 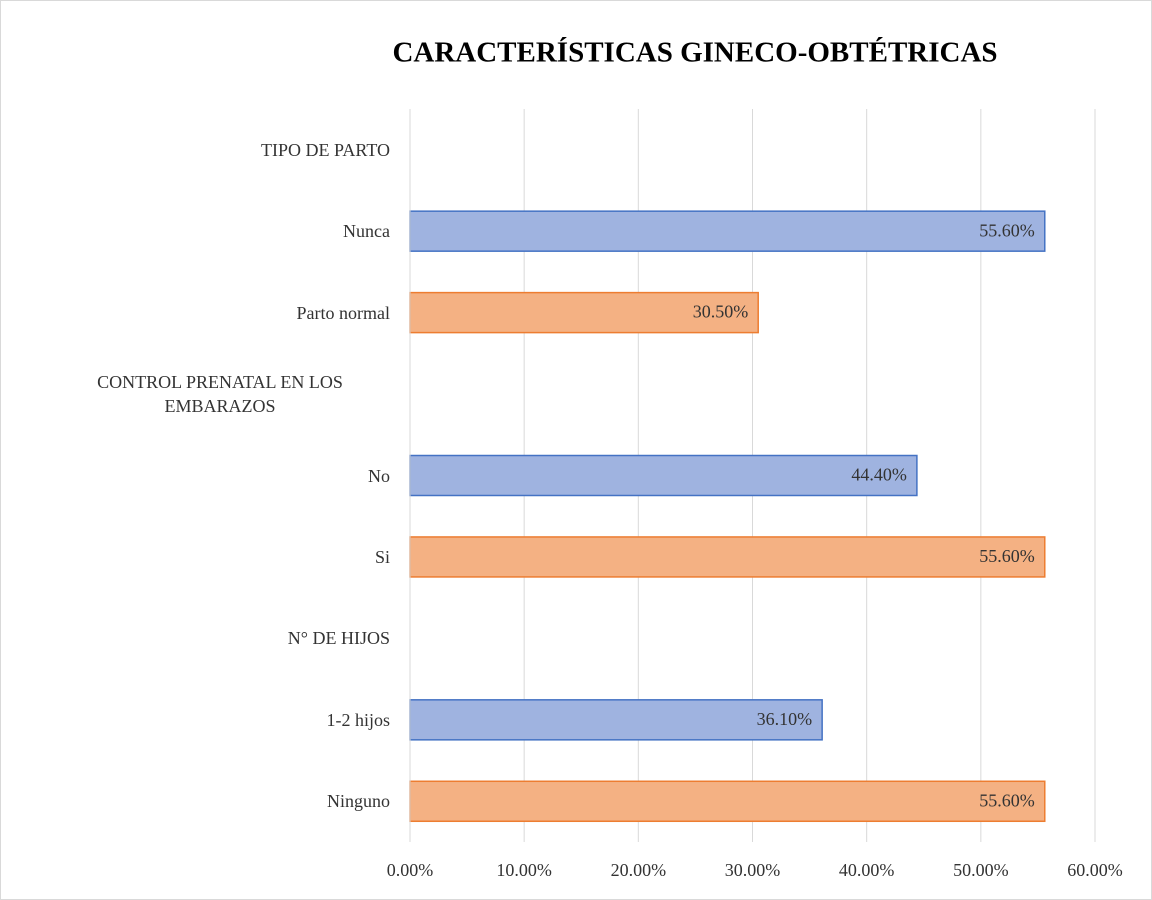 I want to click on data-label: 44.40%, so click(x=879, y=475).